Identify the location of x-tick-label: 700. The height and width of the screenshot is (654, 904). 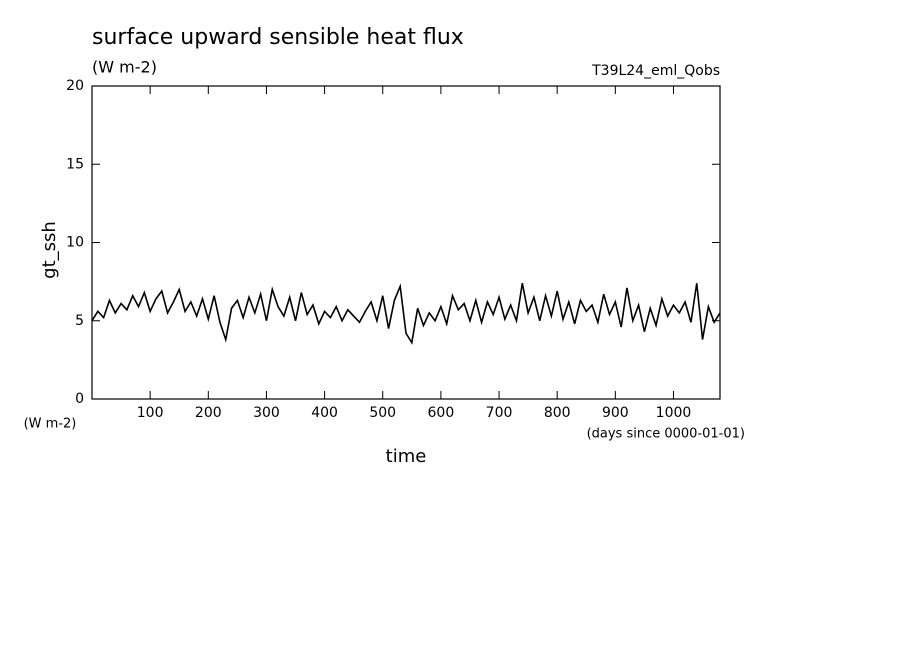
(499, 413).